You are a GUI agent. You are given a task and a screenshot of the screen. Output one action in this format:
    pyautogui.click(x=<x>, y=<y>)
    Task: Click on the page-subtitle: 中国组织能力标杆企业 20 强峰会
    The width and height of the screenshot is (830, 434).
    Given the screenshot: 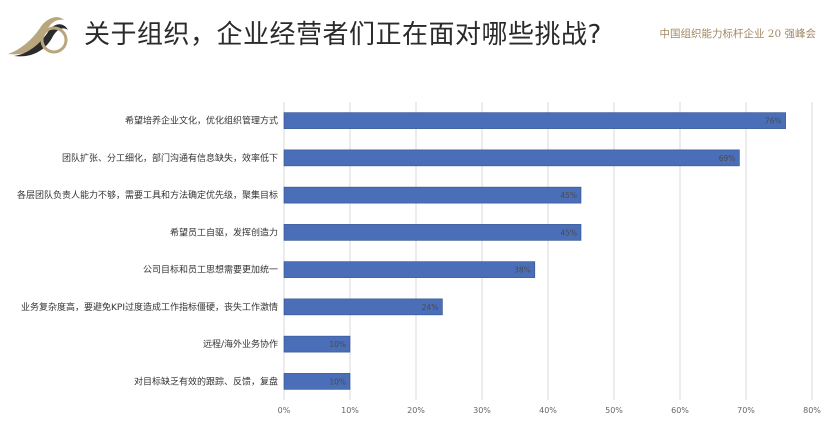 What is the action you would take?
    pyautogui.click(x=737, y=34)
    